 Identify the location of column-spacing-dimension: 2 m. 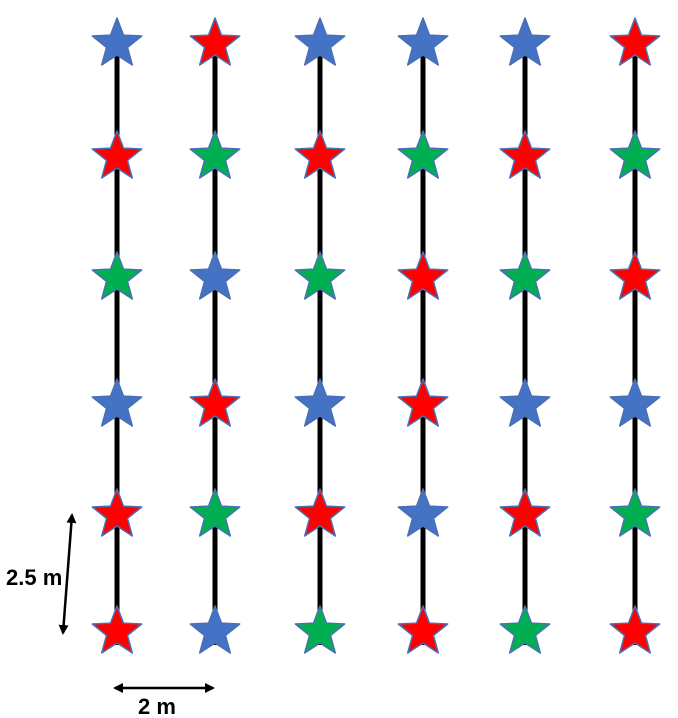
(164, 700).